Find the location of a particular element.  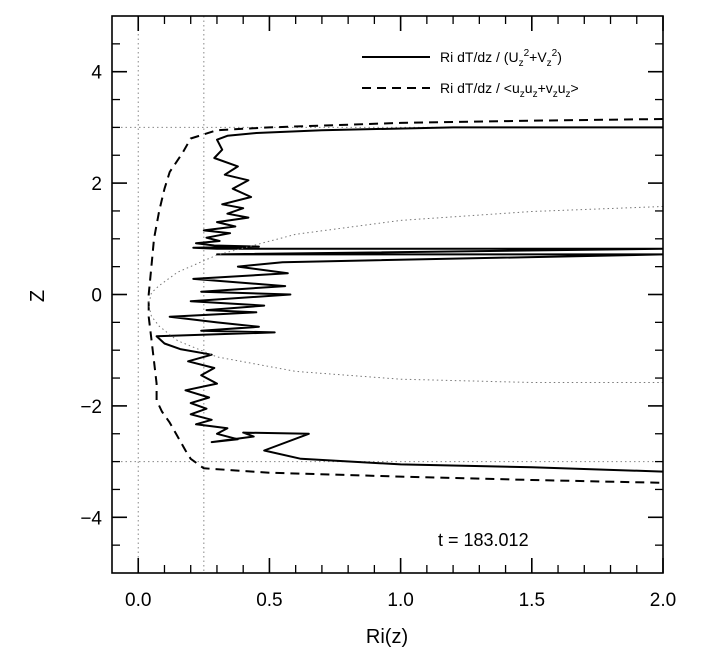

x-tick-label: 0.0 is located at coordinates (138, 600).